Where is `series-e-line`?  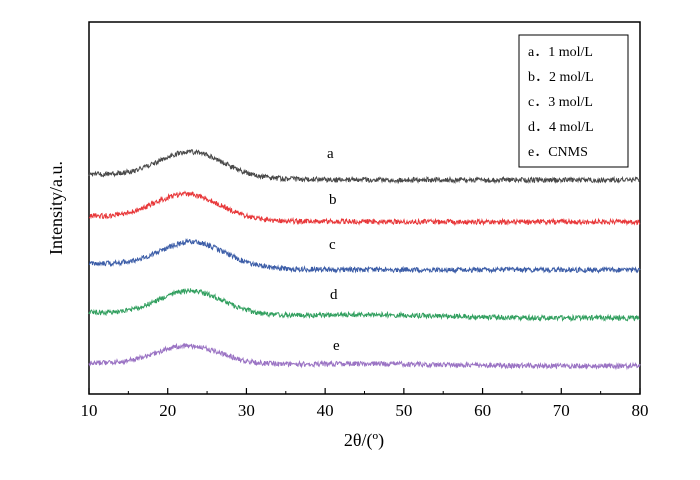
series-e-line is located at coordinates (364, 356).